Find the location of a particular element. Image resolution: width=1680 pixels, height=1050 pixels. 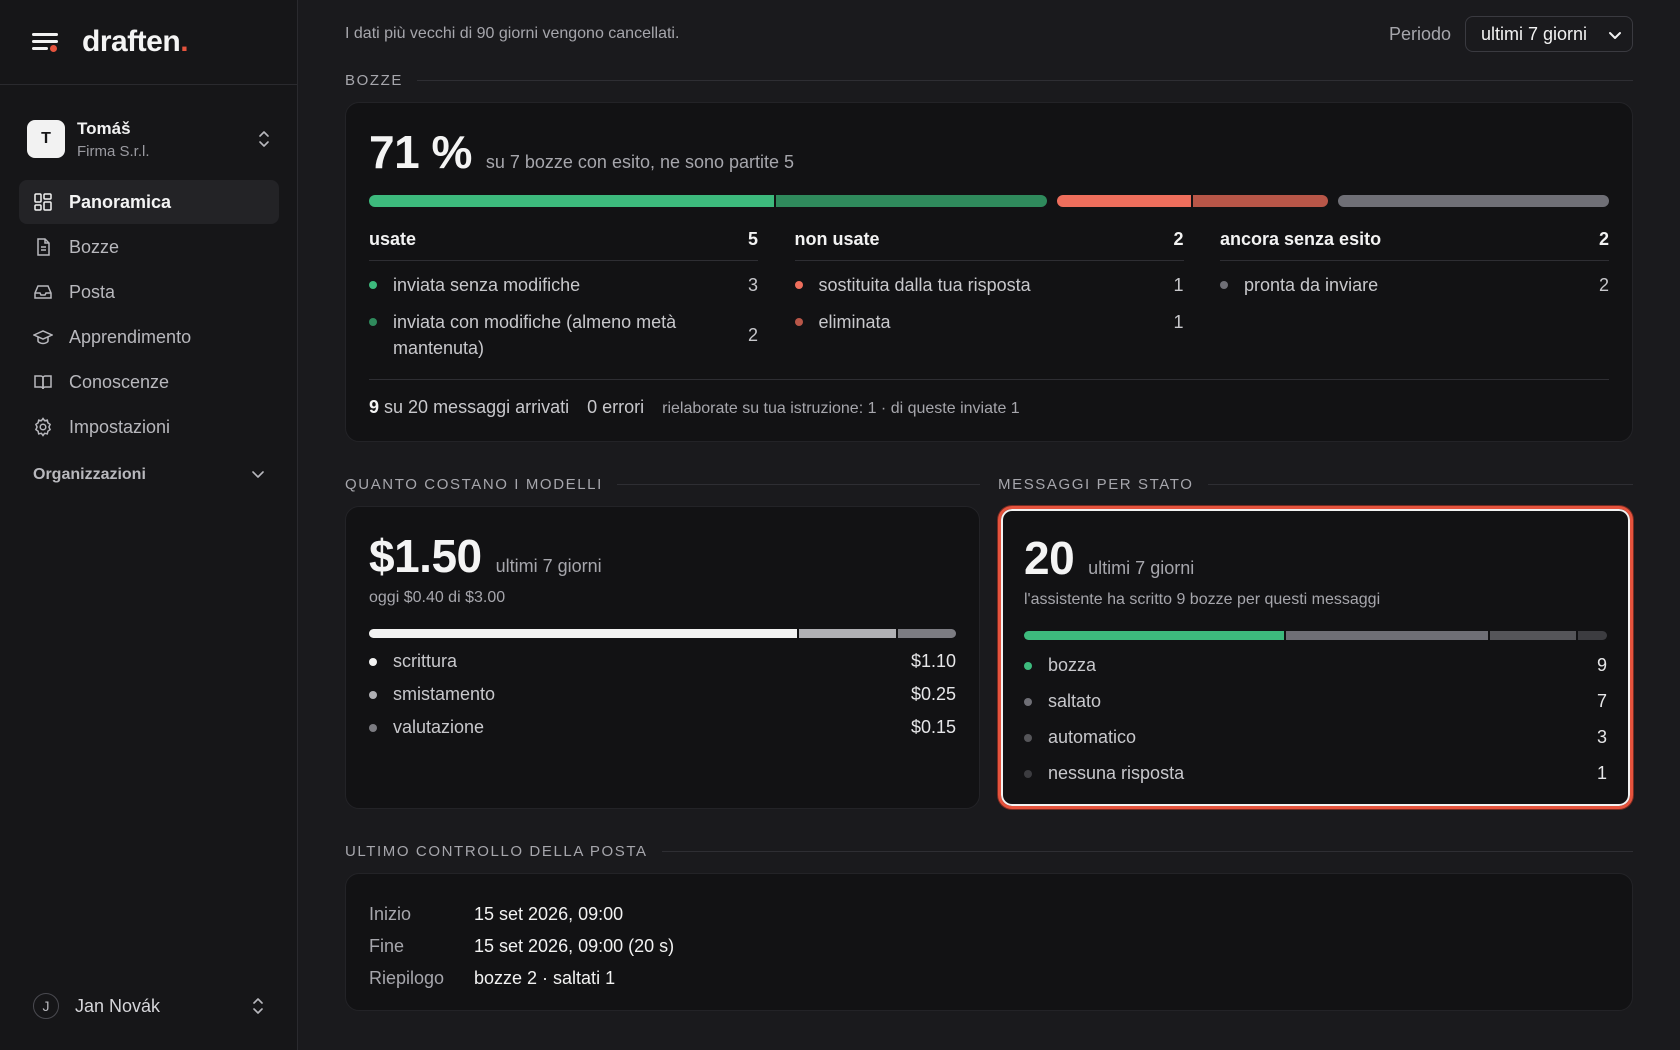

outcome-header: non usate 2 is located at coordinates (989, 245).